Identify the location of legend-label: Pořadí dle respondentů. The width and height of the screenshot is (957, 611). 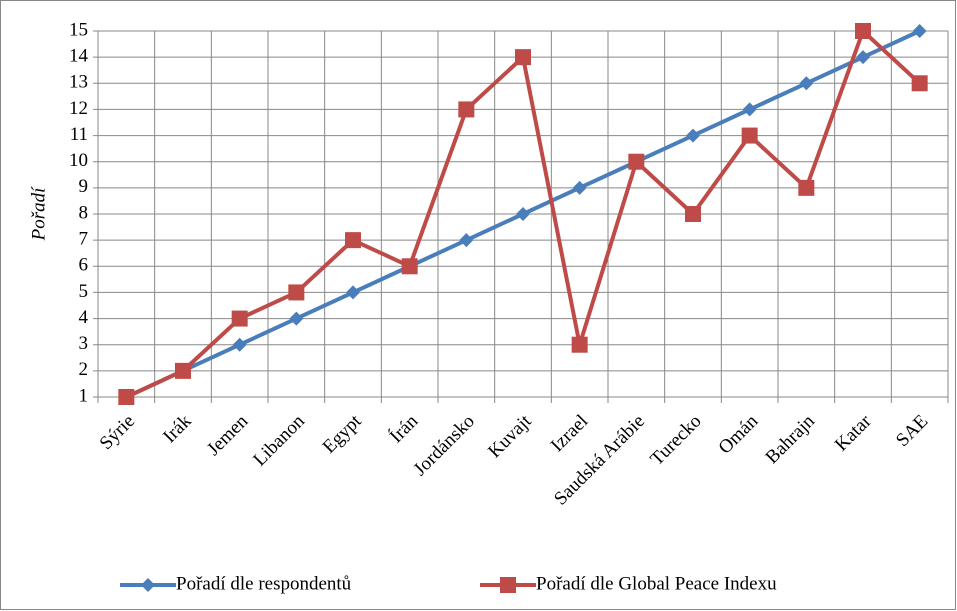
(264, 583).